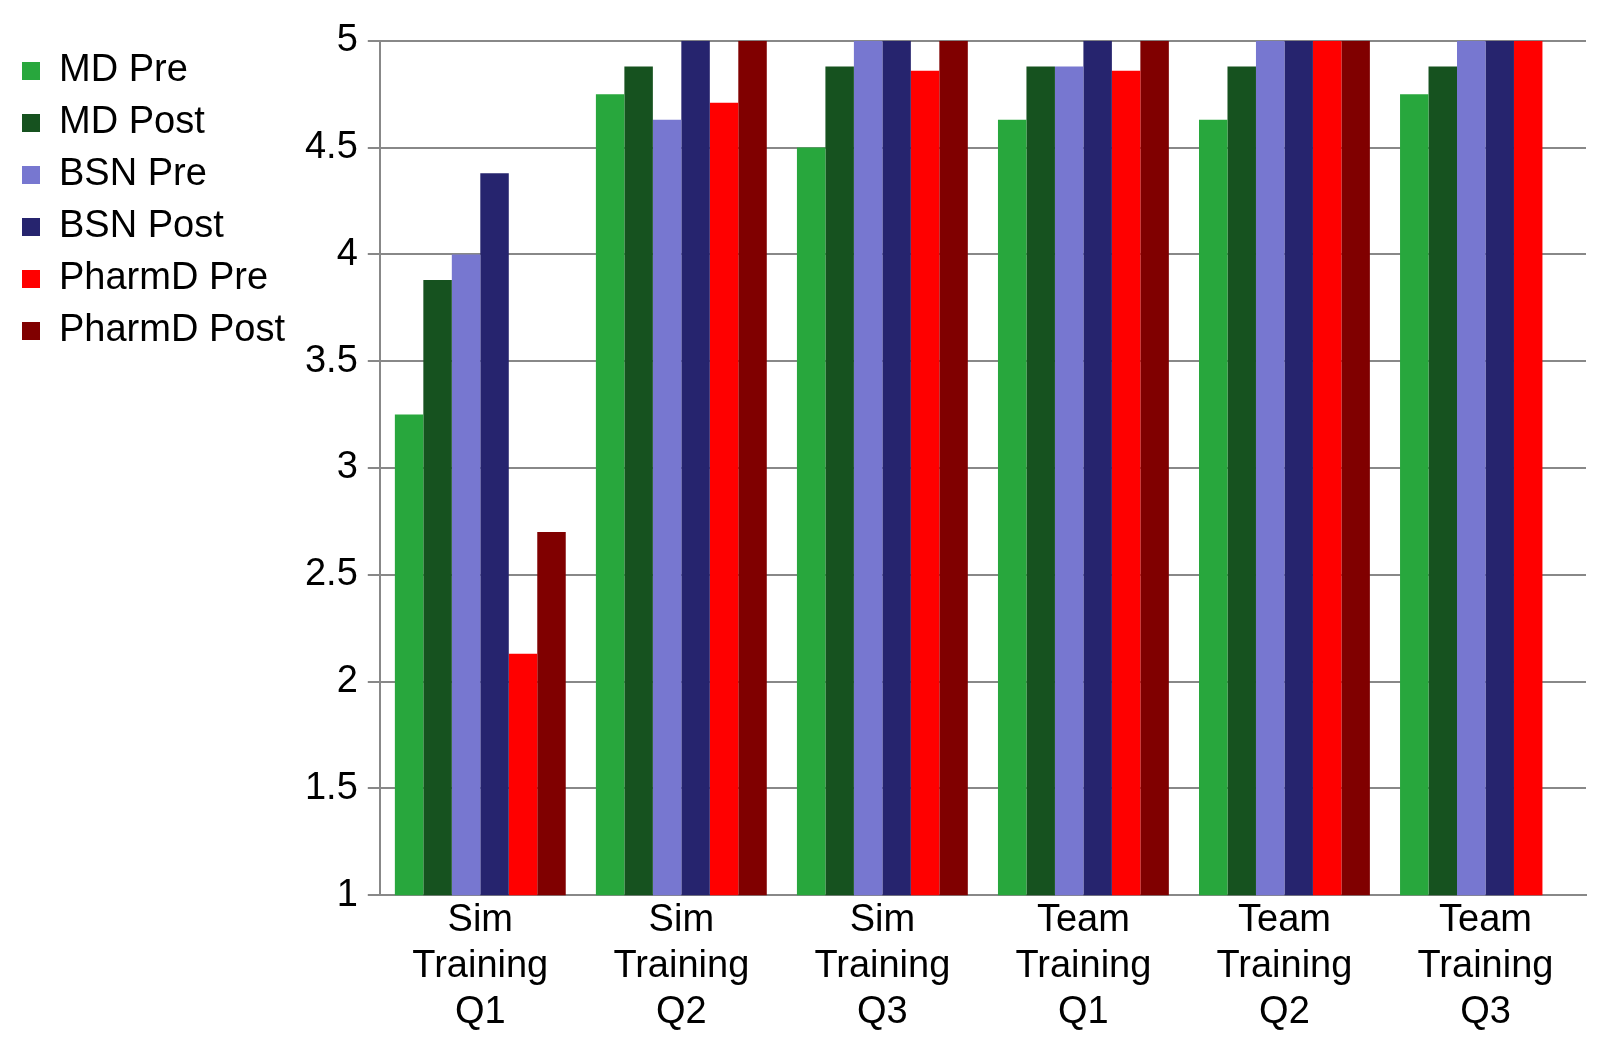 The height and width of the screenshot is (1052, 1612). I want to click on x-tick-label: Sim Training Q2, so click(681, 964).